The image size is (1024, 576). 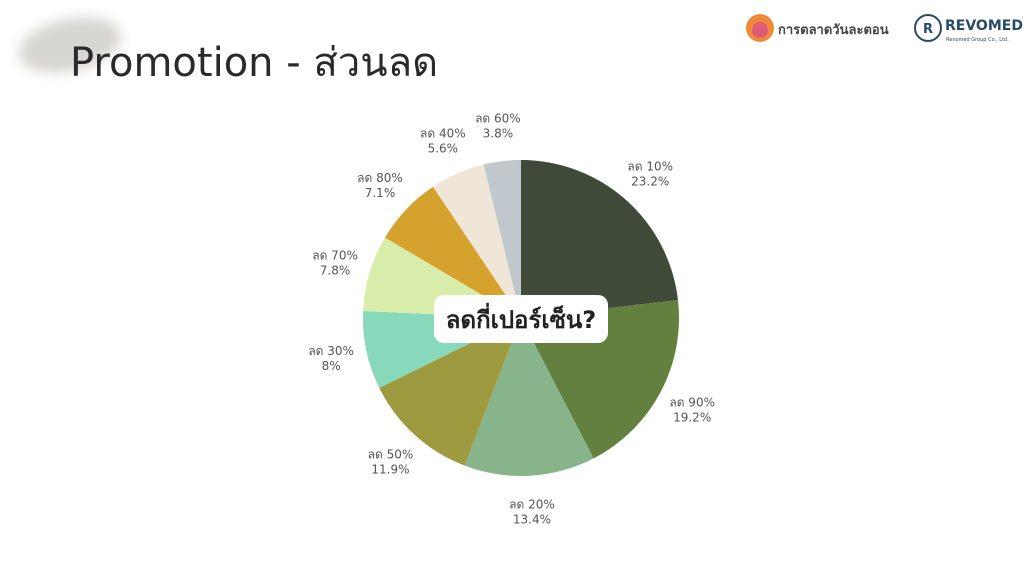 I want to click on slice-category-label: ลด 80%, so click(x=380, y=178).